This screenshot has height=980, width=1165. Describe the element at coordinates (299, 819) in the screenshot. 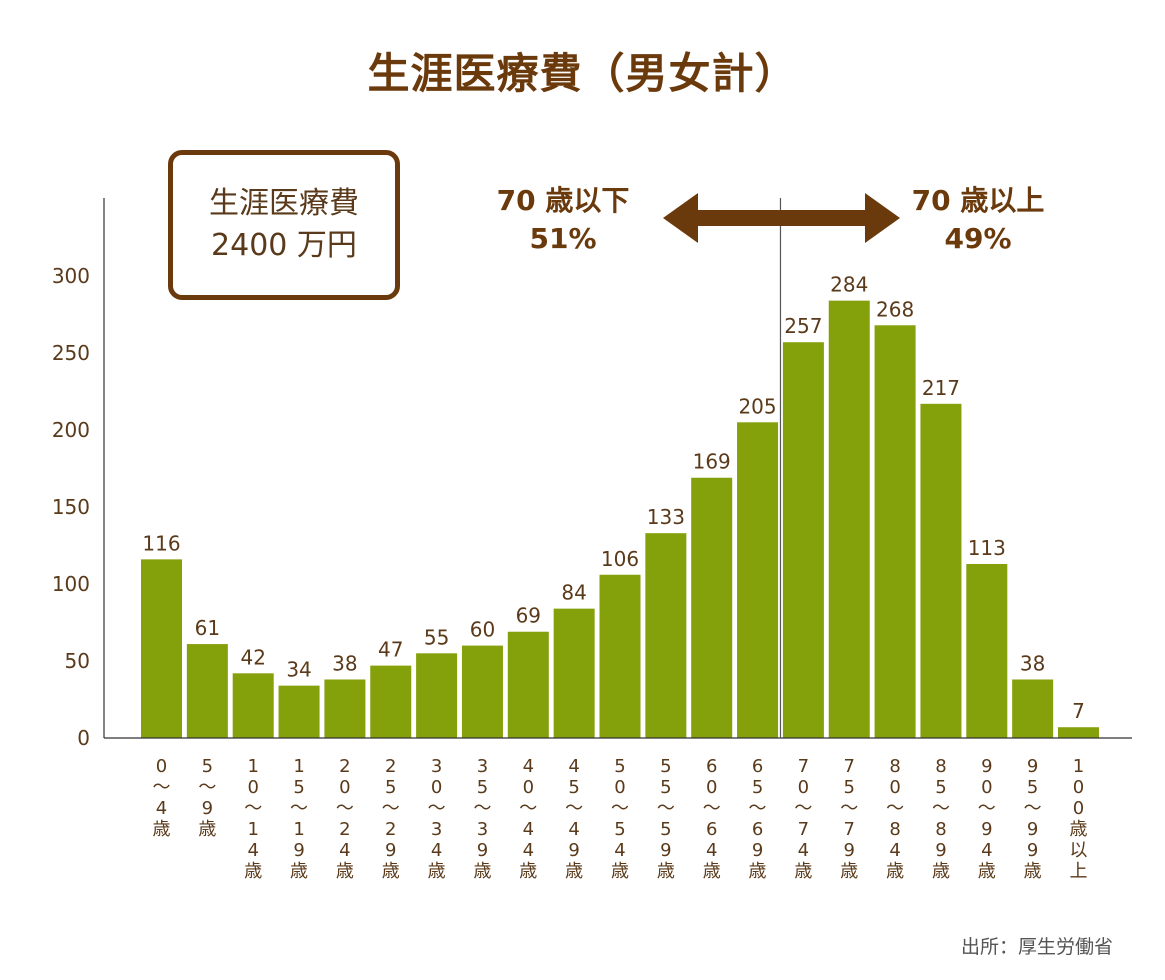

I see `x-tick-label: 1 5 〜 1 9 歳` at that location.